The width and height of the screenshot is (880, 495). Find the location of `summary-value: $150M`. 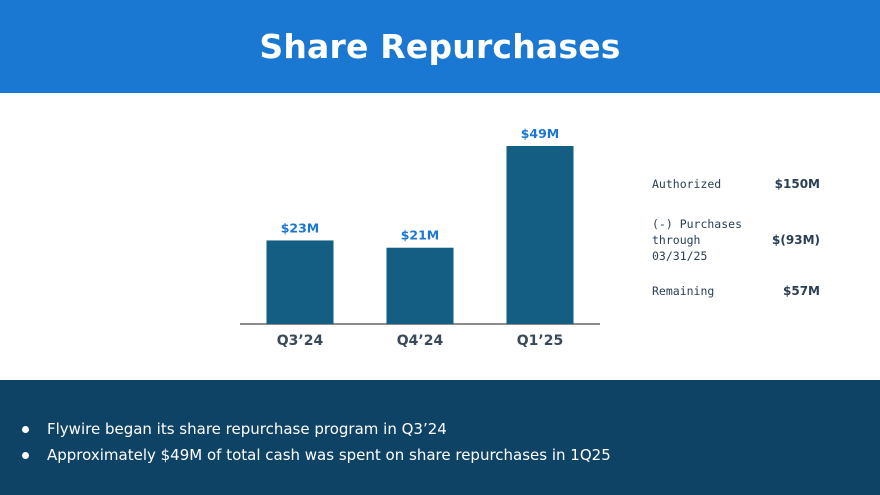

summary-value: $150M is located at coordinates (797, 184).